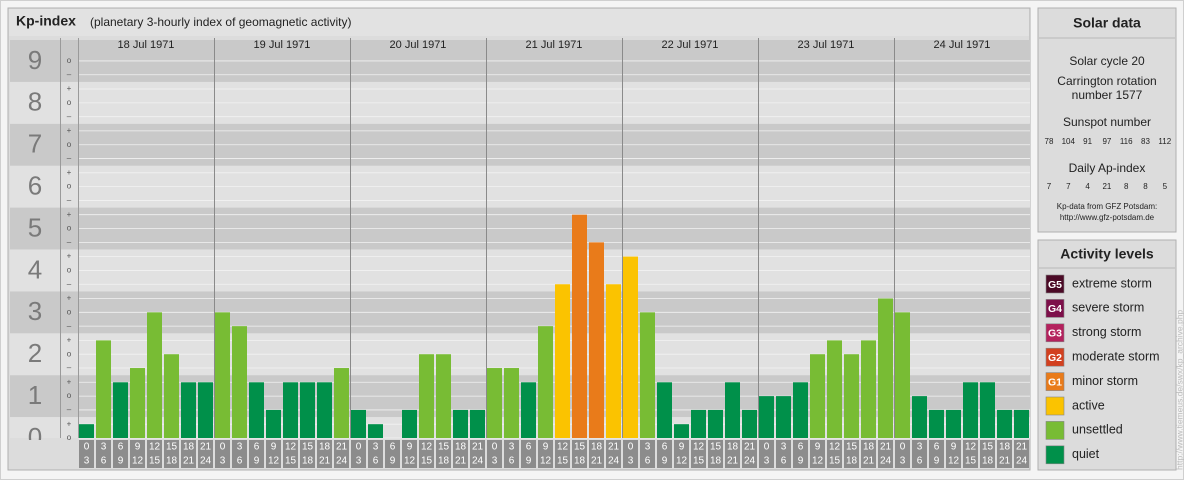 This screenshot has height=480, width=1184. What do you see at coordinates (826, 45) in the screenshot?
I see `day-label: 23 Jul 1971` at bounding box center [826, 45].